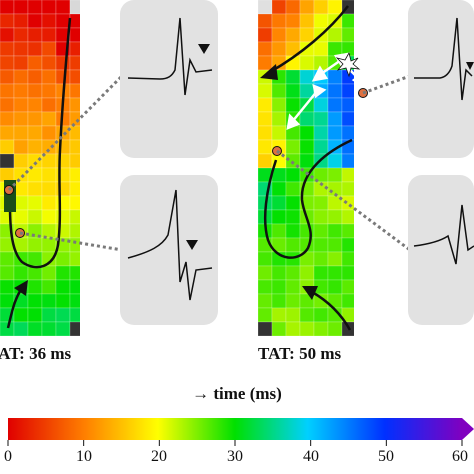 The height and width of the screenshot is (474, 474). I want to click on colorbar-tick-40: 40, so click(311, 456).